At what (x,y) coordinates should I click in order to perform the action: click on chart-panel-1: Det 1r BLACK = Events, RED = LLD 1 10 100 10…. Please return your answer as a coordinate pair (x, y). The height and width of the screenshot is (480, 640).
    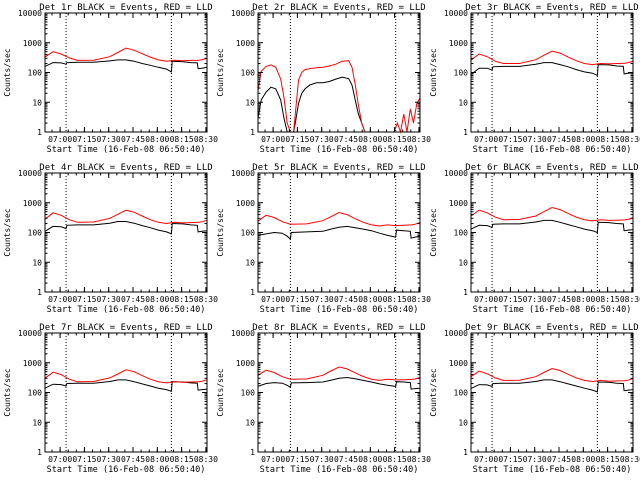
    Looking at the image, I should click on (110, 79).